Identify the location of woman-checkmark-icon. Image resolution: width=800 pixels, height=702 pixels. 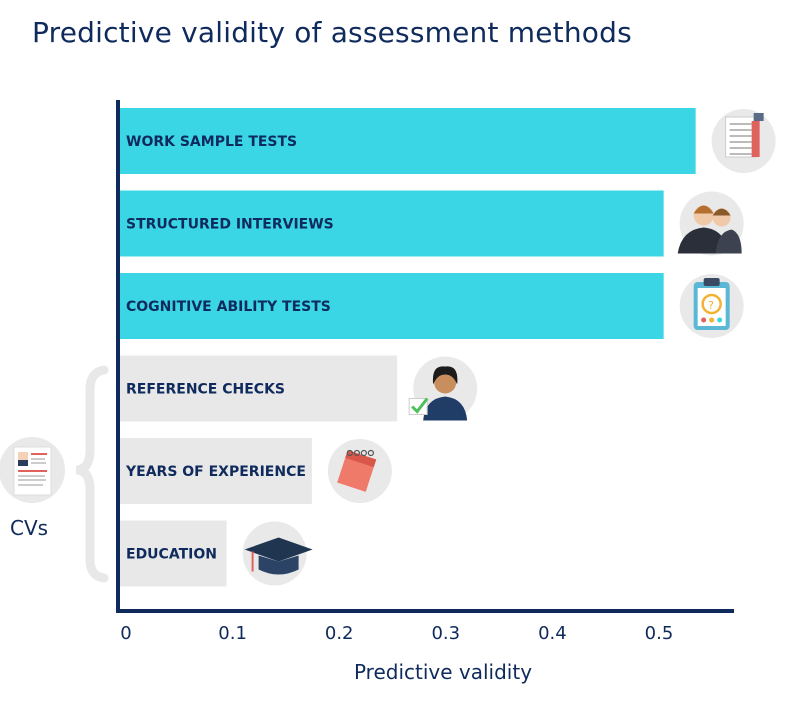
(443, 388).